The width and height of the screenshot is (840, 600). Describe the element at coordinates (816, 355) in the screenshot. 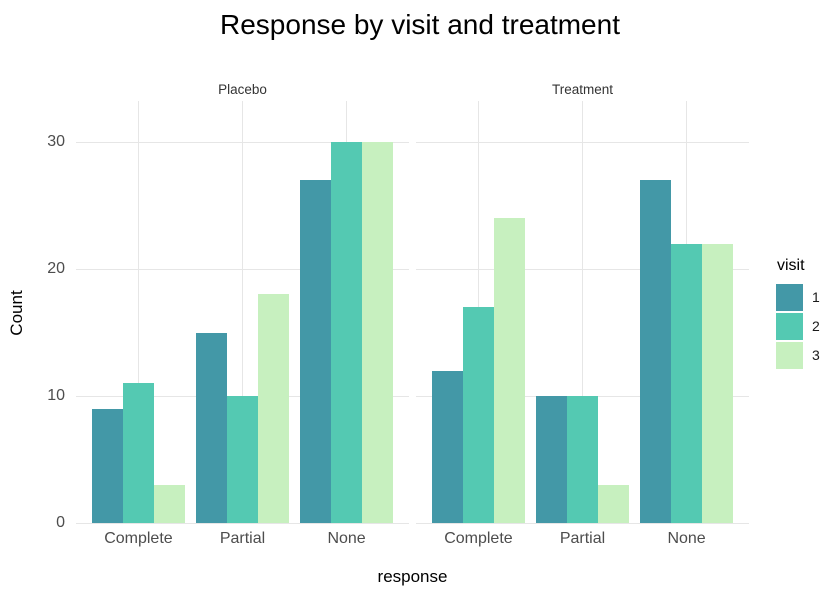

I see `legend-key-label-visit3: 3` at that location.